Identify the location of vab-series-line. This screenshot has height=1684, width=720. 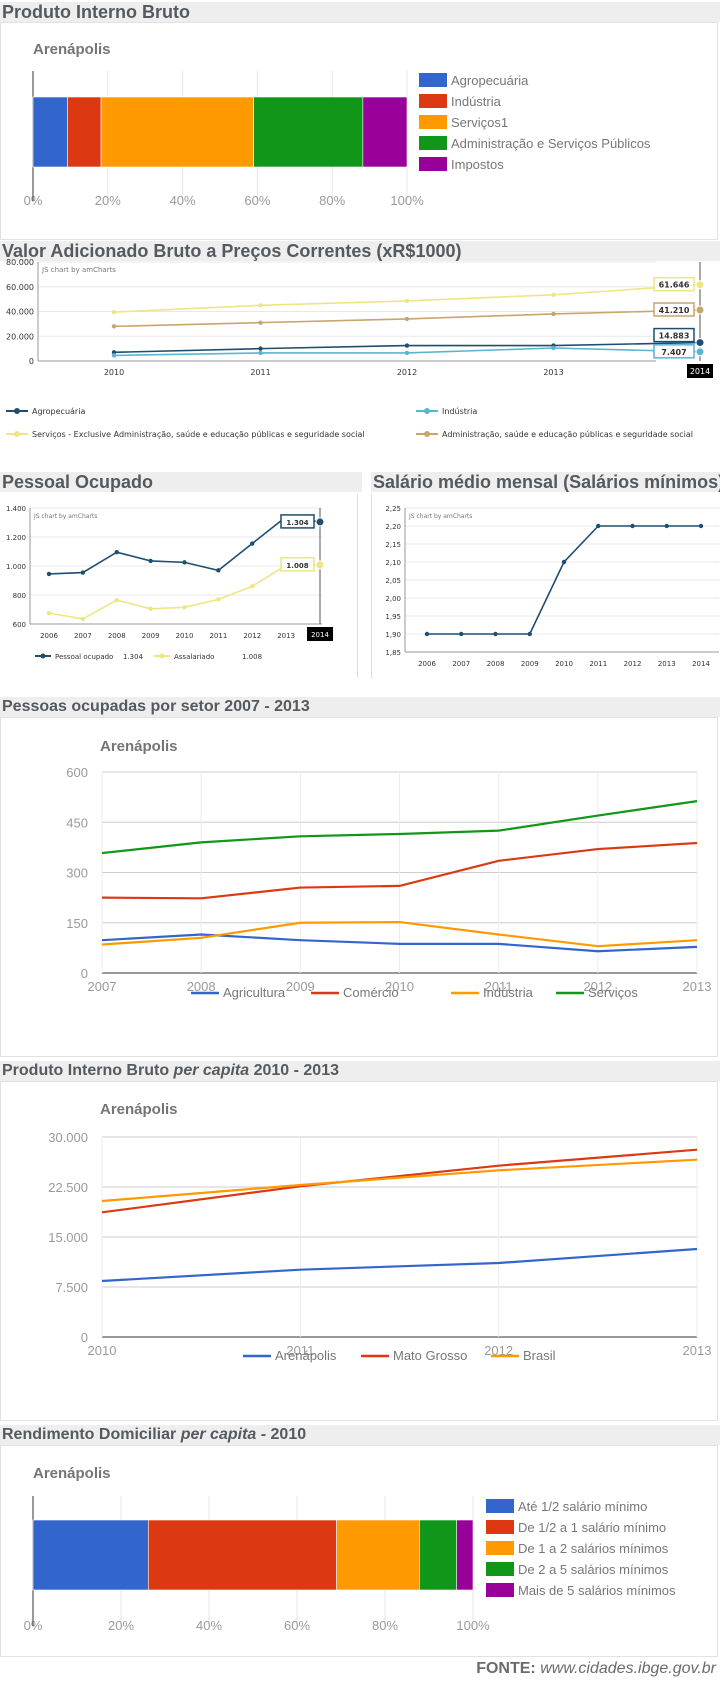
(407, 298).